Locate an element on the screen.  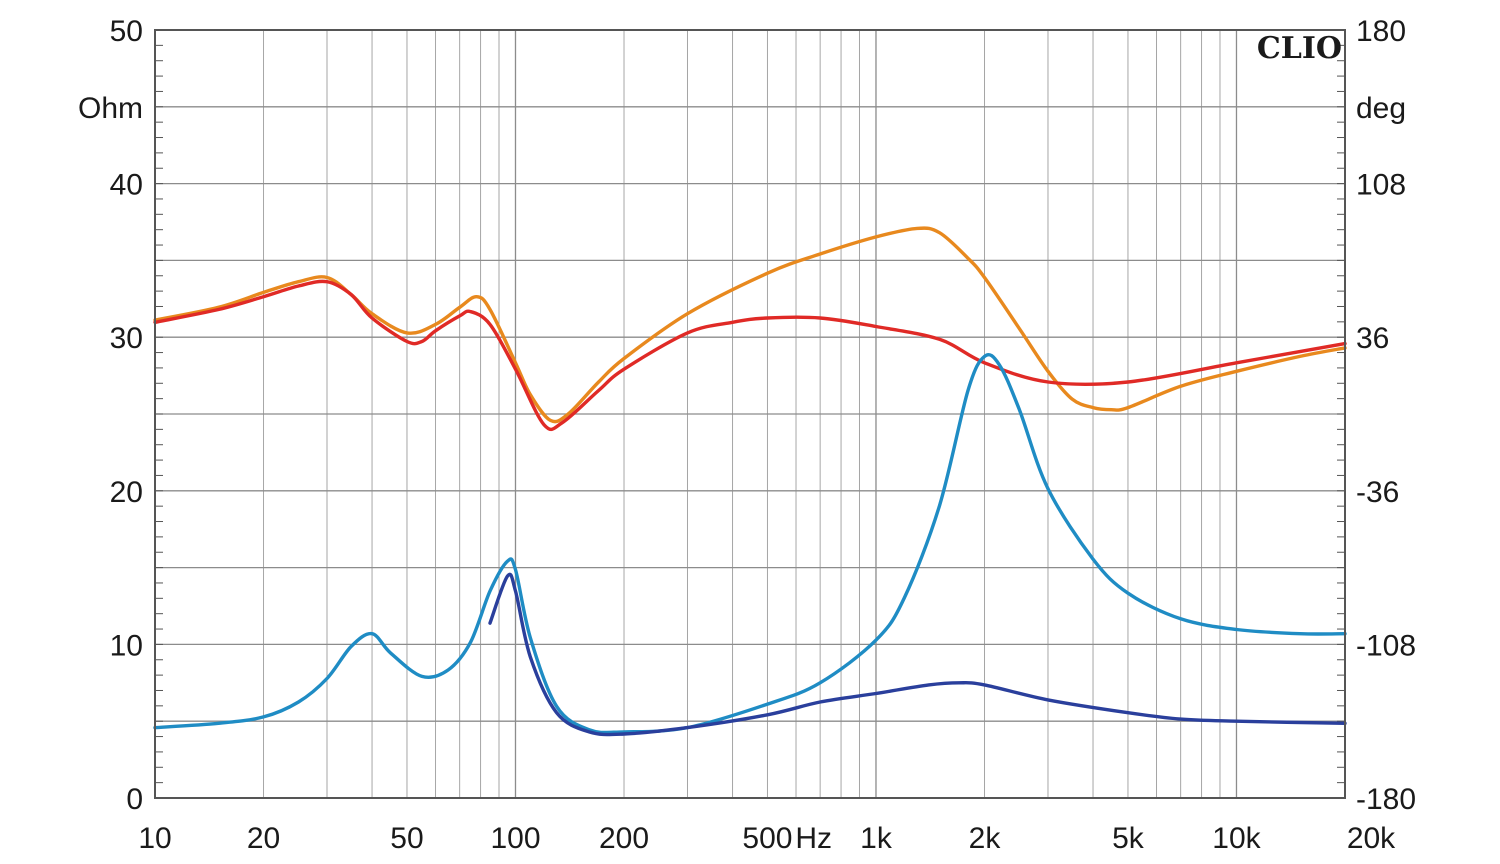
x-tick-label: 500 is located at coordinates (767, 838).